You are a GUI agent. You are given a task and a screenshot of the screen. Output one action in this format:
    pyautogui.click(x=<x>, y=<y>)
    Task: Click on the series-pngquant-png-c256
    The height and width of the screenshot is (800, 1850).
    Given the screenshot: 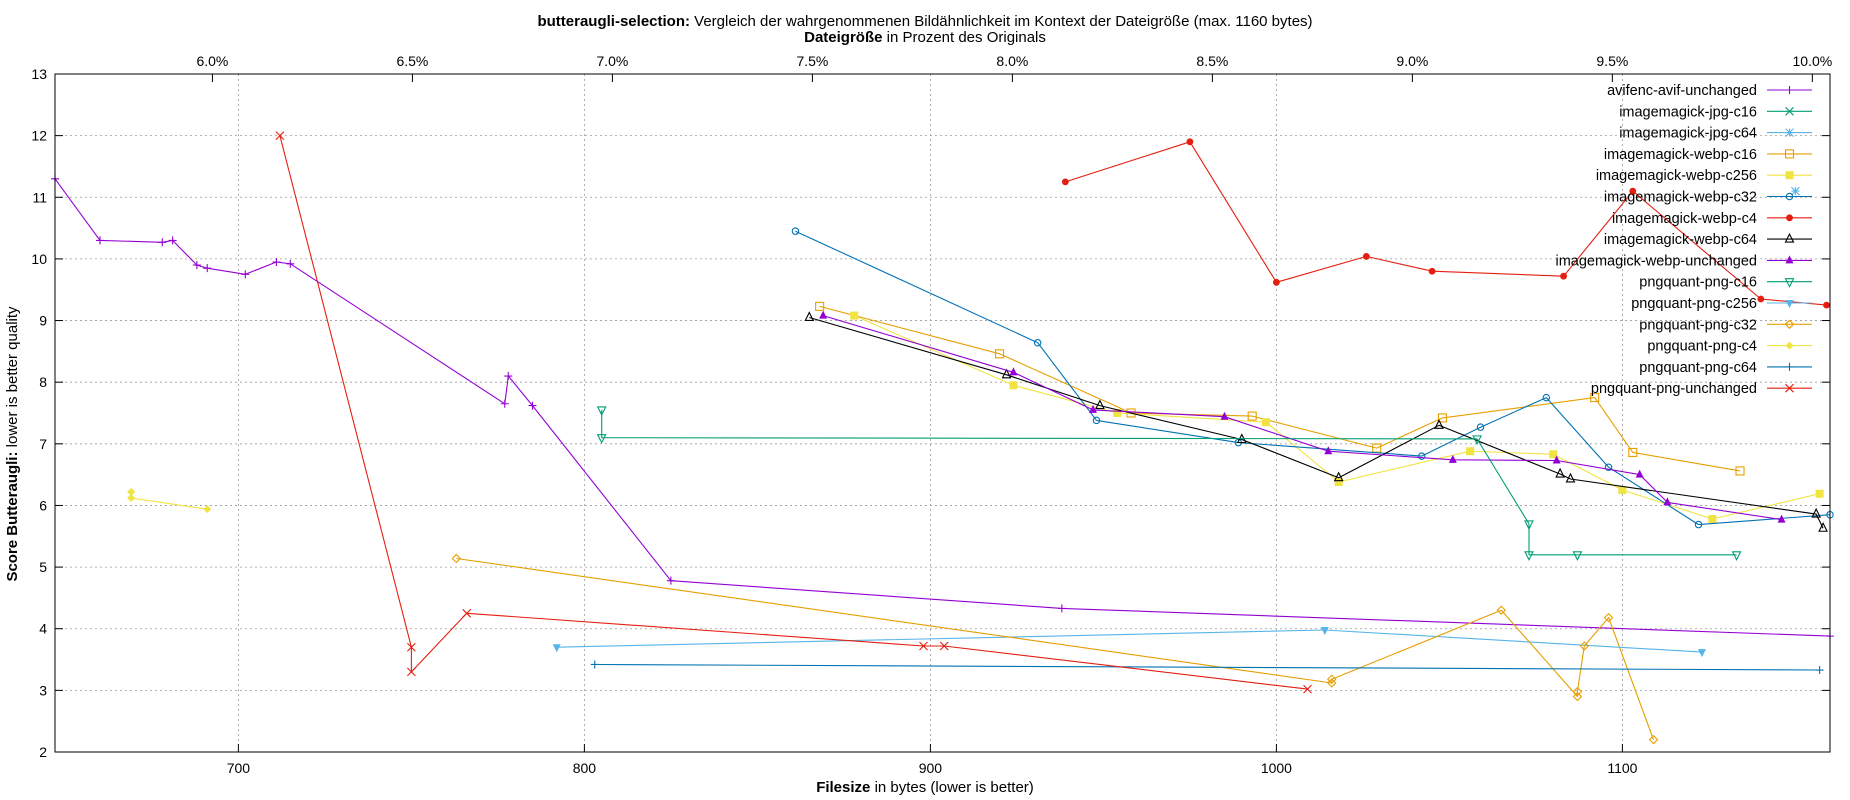 What is the action you would take?
    pyautogui.click(x=1129, y=642)
    